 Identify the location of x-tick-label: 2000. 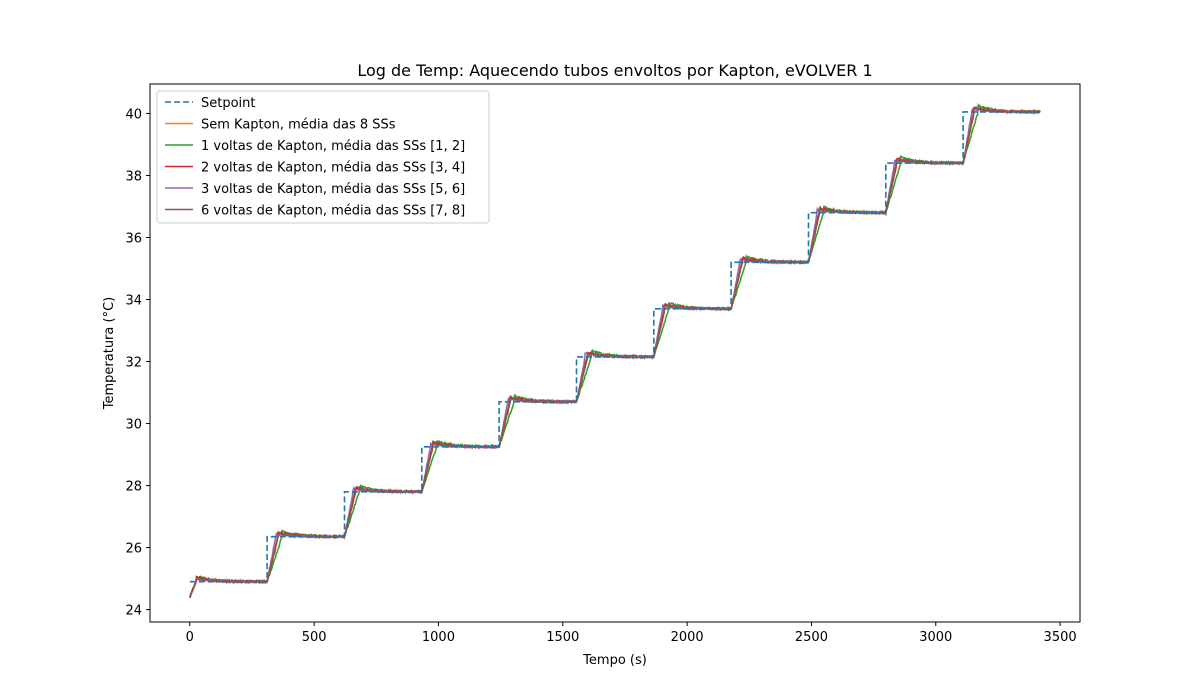
(687, 637).